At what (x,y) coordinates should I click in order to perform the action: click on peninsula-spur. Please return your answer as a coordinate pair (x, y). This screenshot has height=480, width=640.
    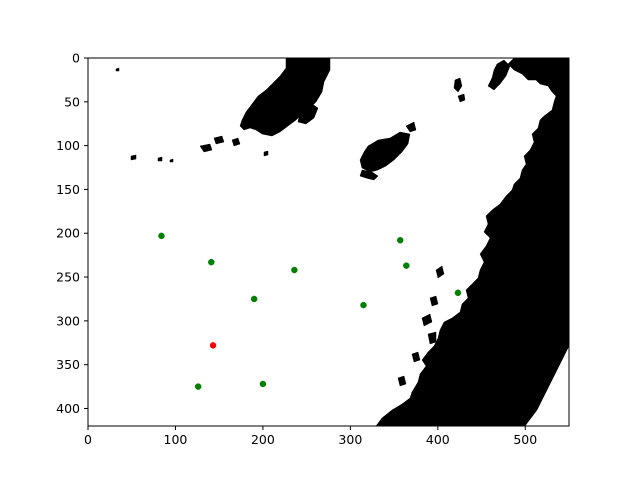
    Looking at the image, I should click on (308, 114).